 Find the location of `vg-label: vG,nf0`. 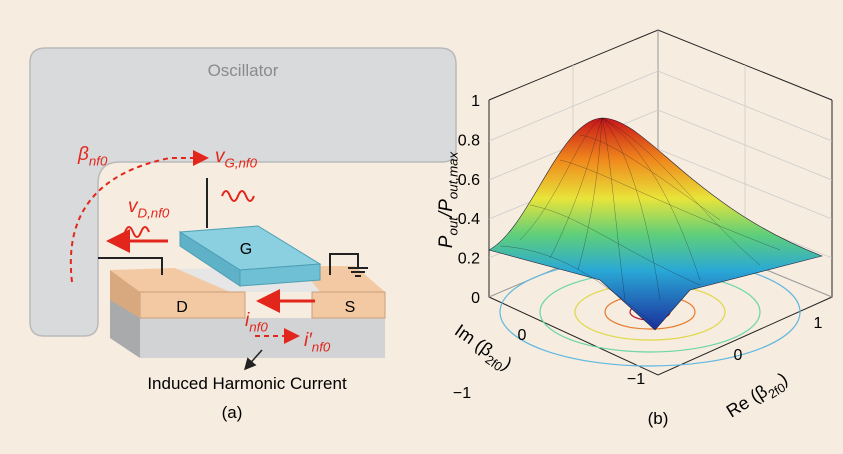

vg-label: vG,nf0 is located at coordinates (236, 158).